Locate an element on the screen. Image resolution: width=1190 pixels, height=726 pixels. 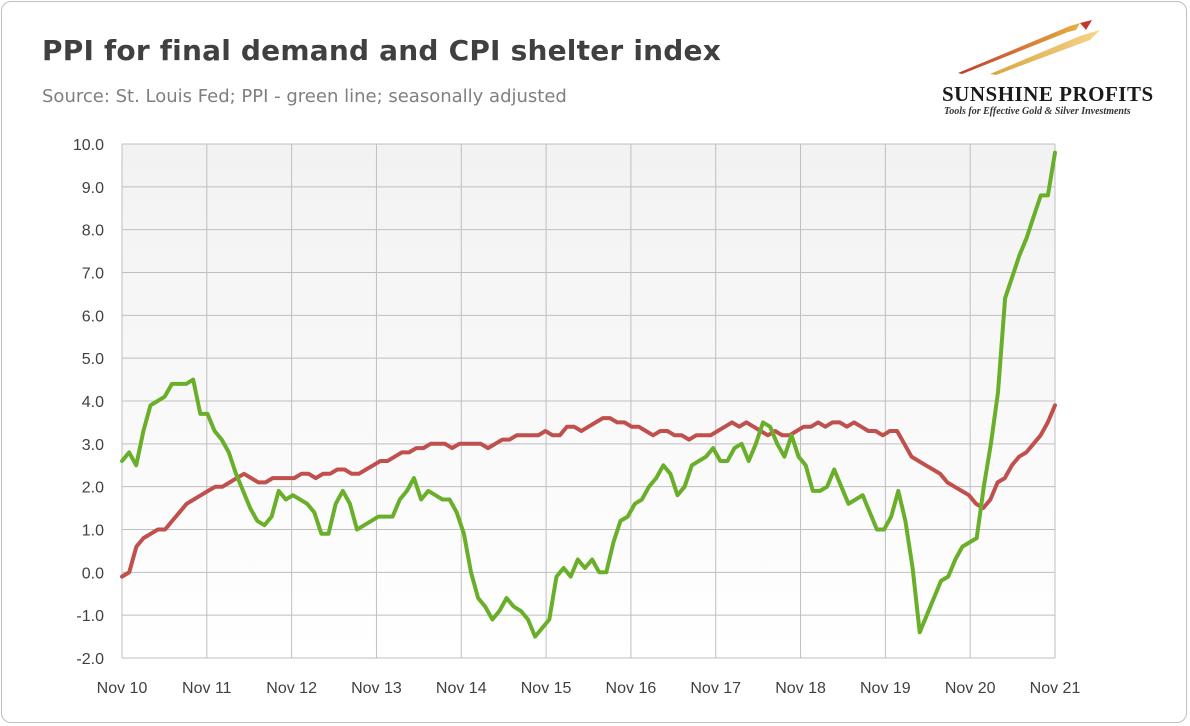
y-tick-label: 9.0 is located at coordinates (93, 188).